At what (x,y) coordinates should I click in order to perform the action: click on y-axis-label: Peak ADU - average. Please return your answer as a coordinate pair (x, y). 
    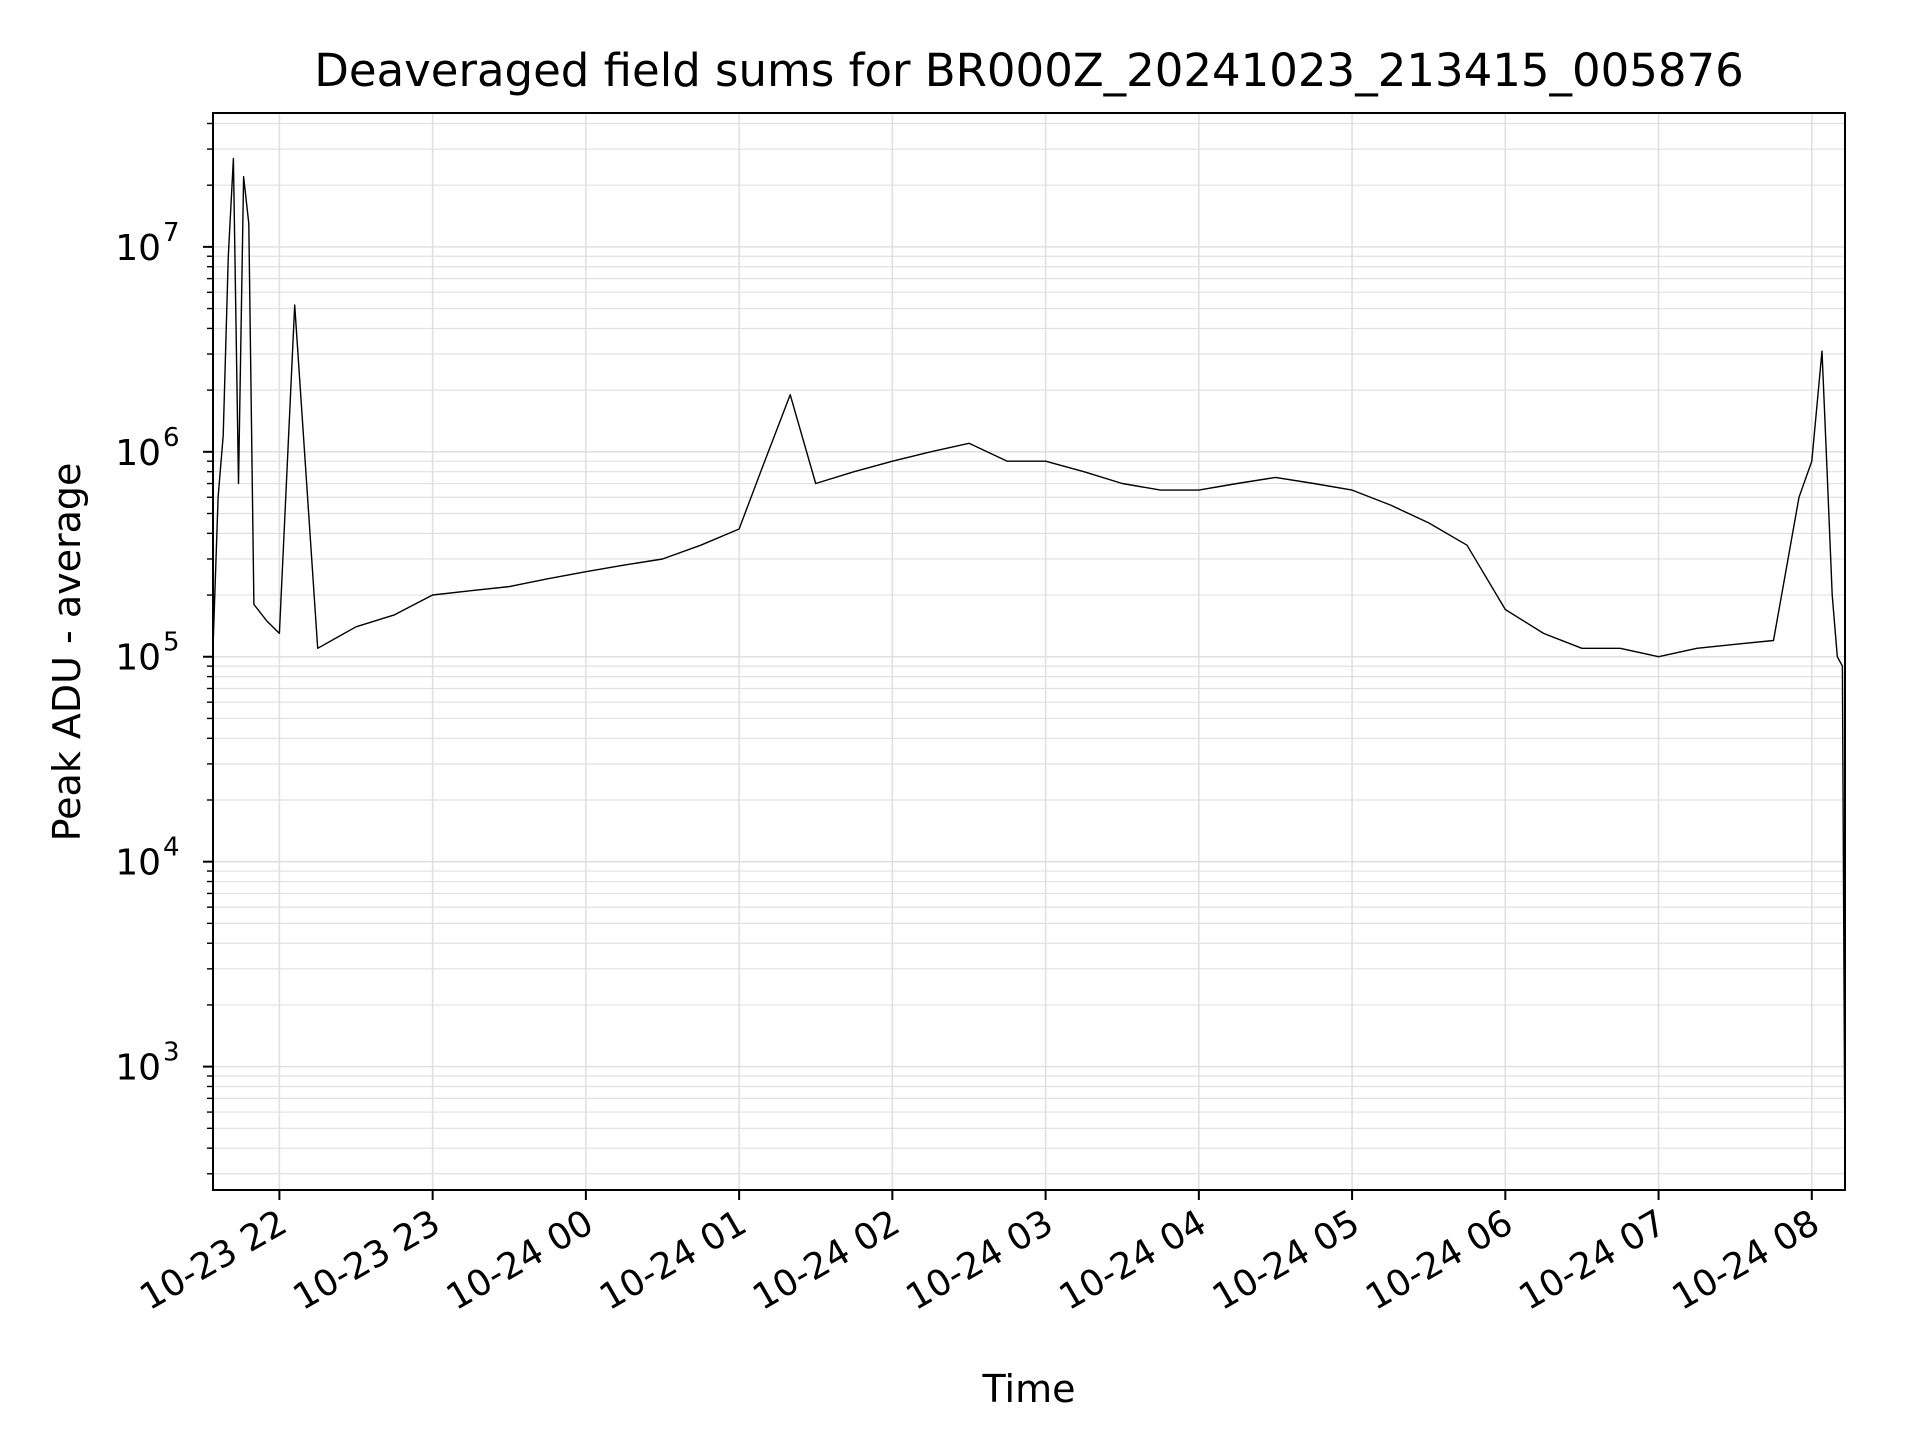
    Looking at the image, I should click on (67, 652).